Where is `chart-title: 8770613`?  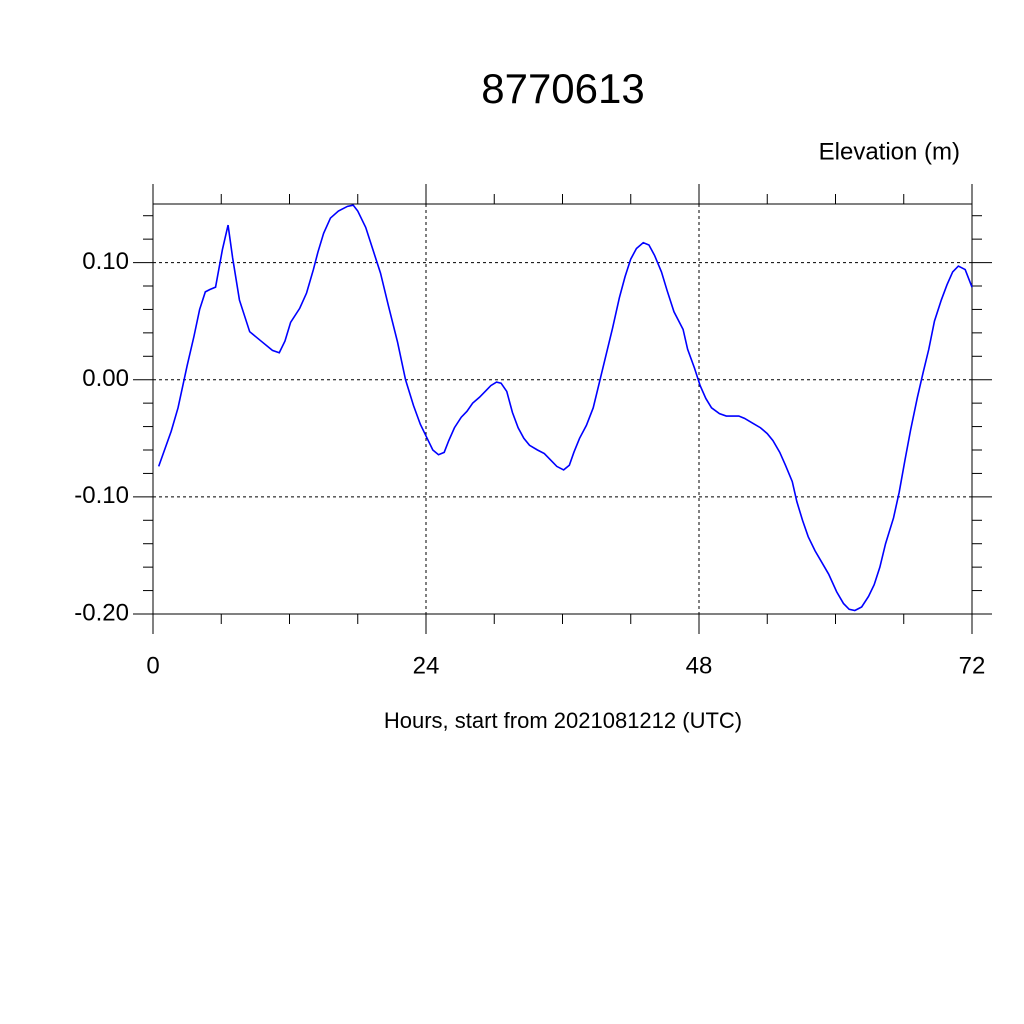 chart-title: 8770613 is located at coordinates (563, 88).